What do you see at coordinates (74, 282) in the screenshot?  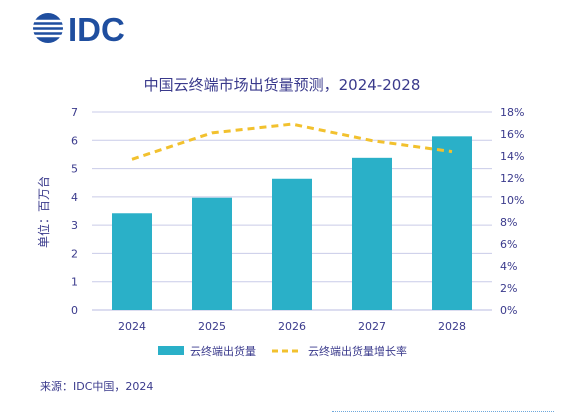 I see `y-left-tick-label: 1` at bounding box center [74, 282].